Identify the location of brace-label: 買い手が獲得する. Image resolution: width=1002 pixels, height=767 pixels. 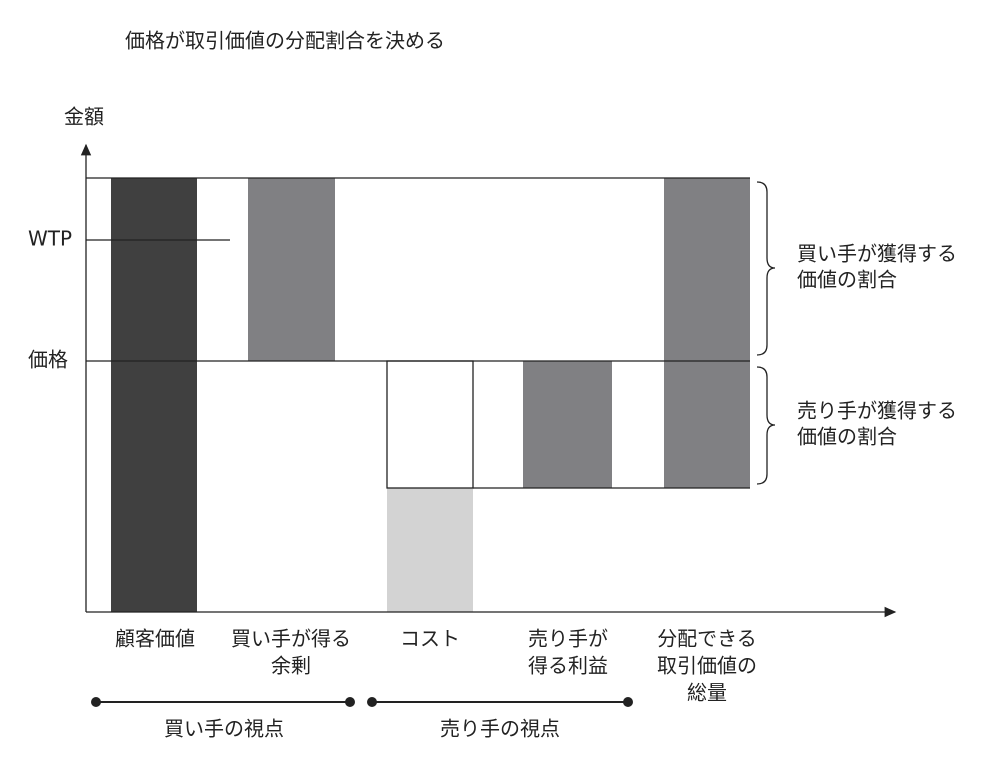
(877, 254).